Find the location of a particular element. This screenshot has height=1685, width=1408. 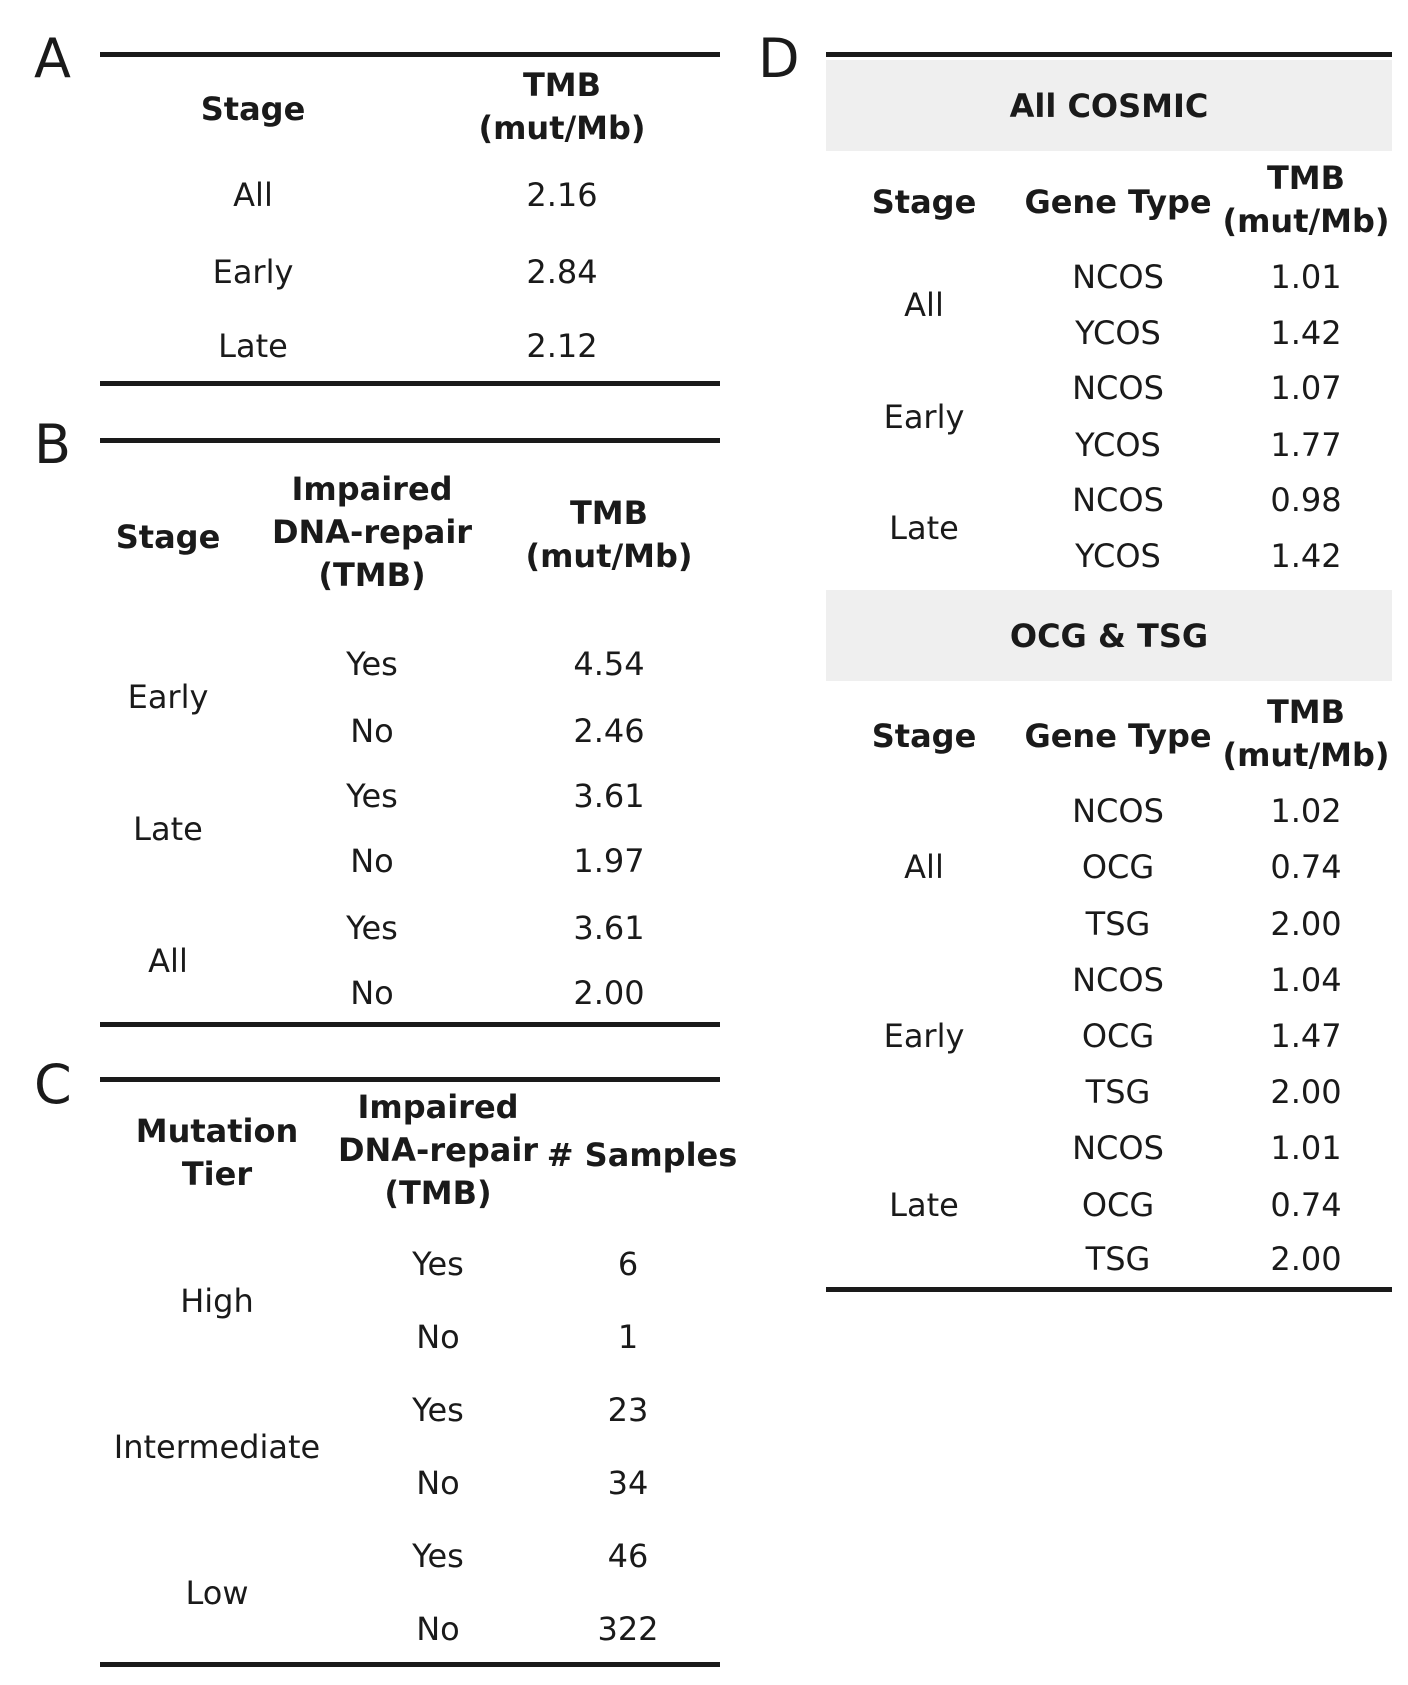

panel-d-s2-group-stage: Late is located at coordinates (924, 1205).